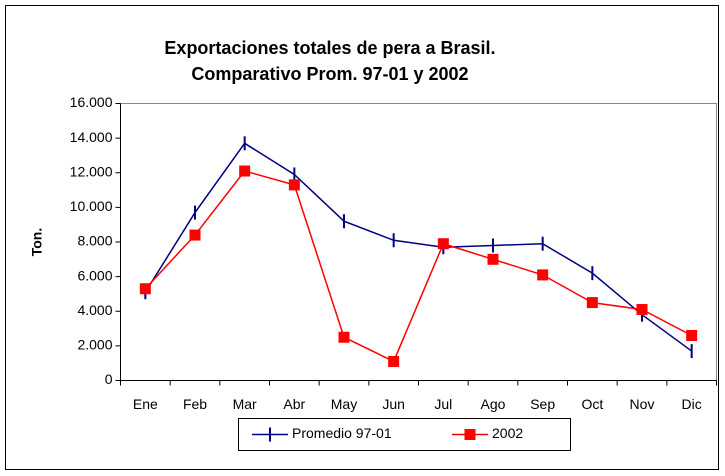 The image size is (725, 476). I want to click on y-tick-label: 8.000, so click(94, 241).